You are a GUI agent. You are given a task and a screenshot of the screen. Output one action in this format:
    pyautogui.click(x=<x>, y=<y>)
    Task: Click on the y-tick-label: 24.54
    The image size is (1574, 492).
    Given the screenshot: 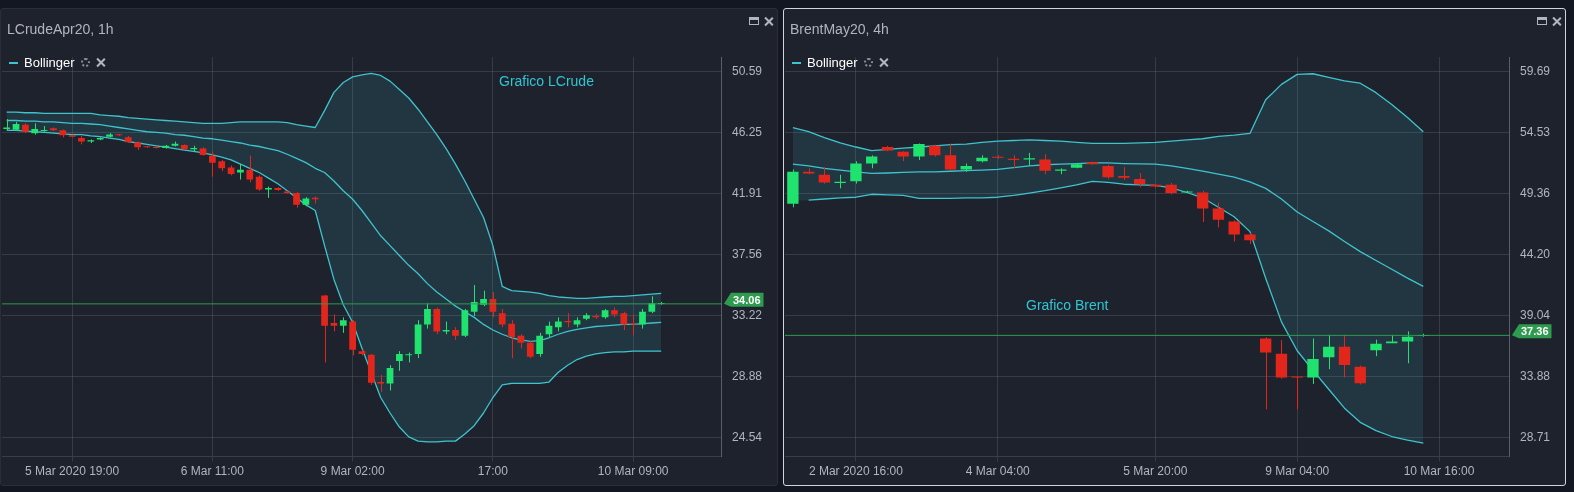 What is the action you would take?
    pyautogui.click(x=747, y=437)
    